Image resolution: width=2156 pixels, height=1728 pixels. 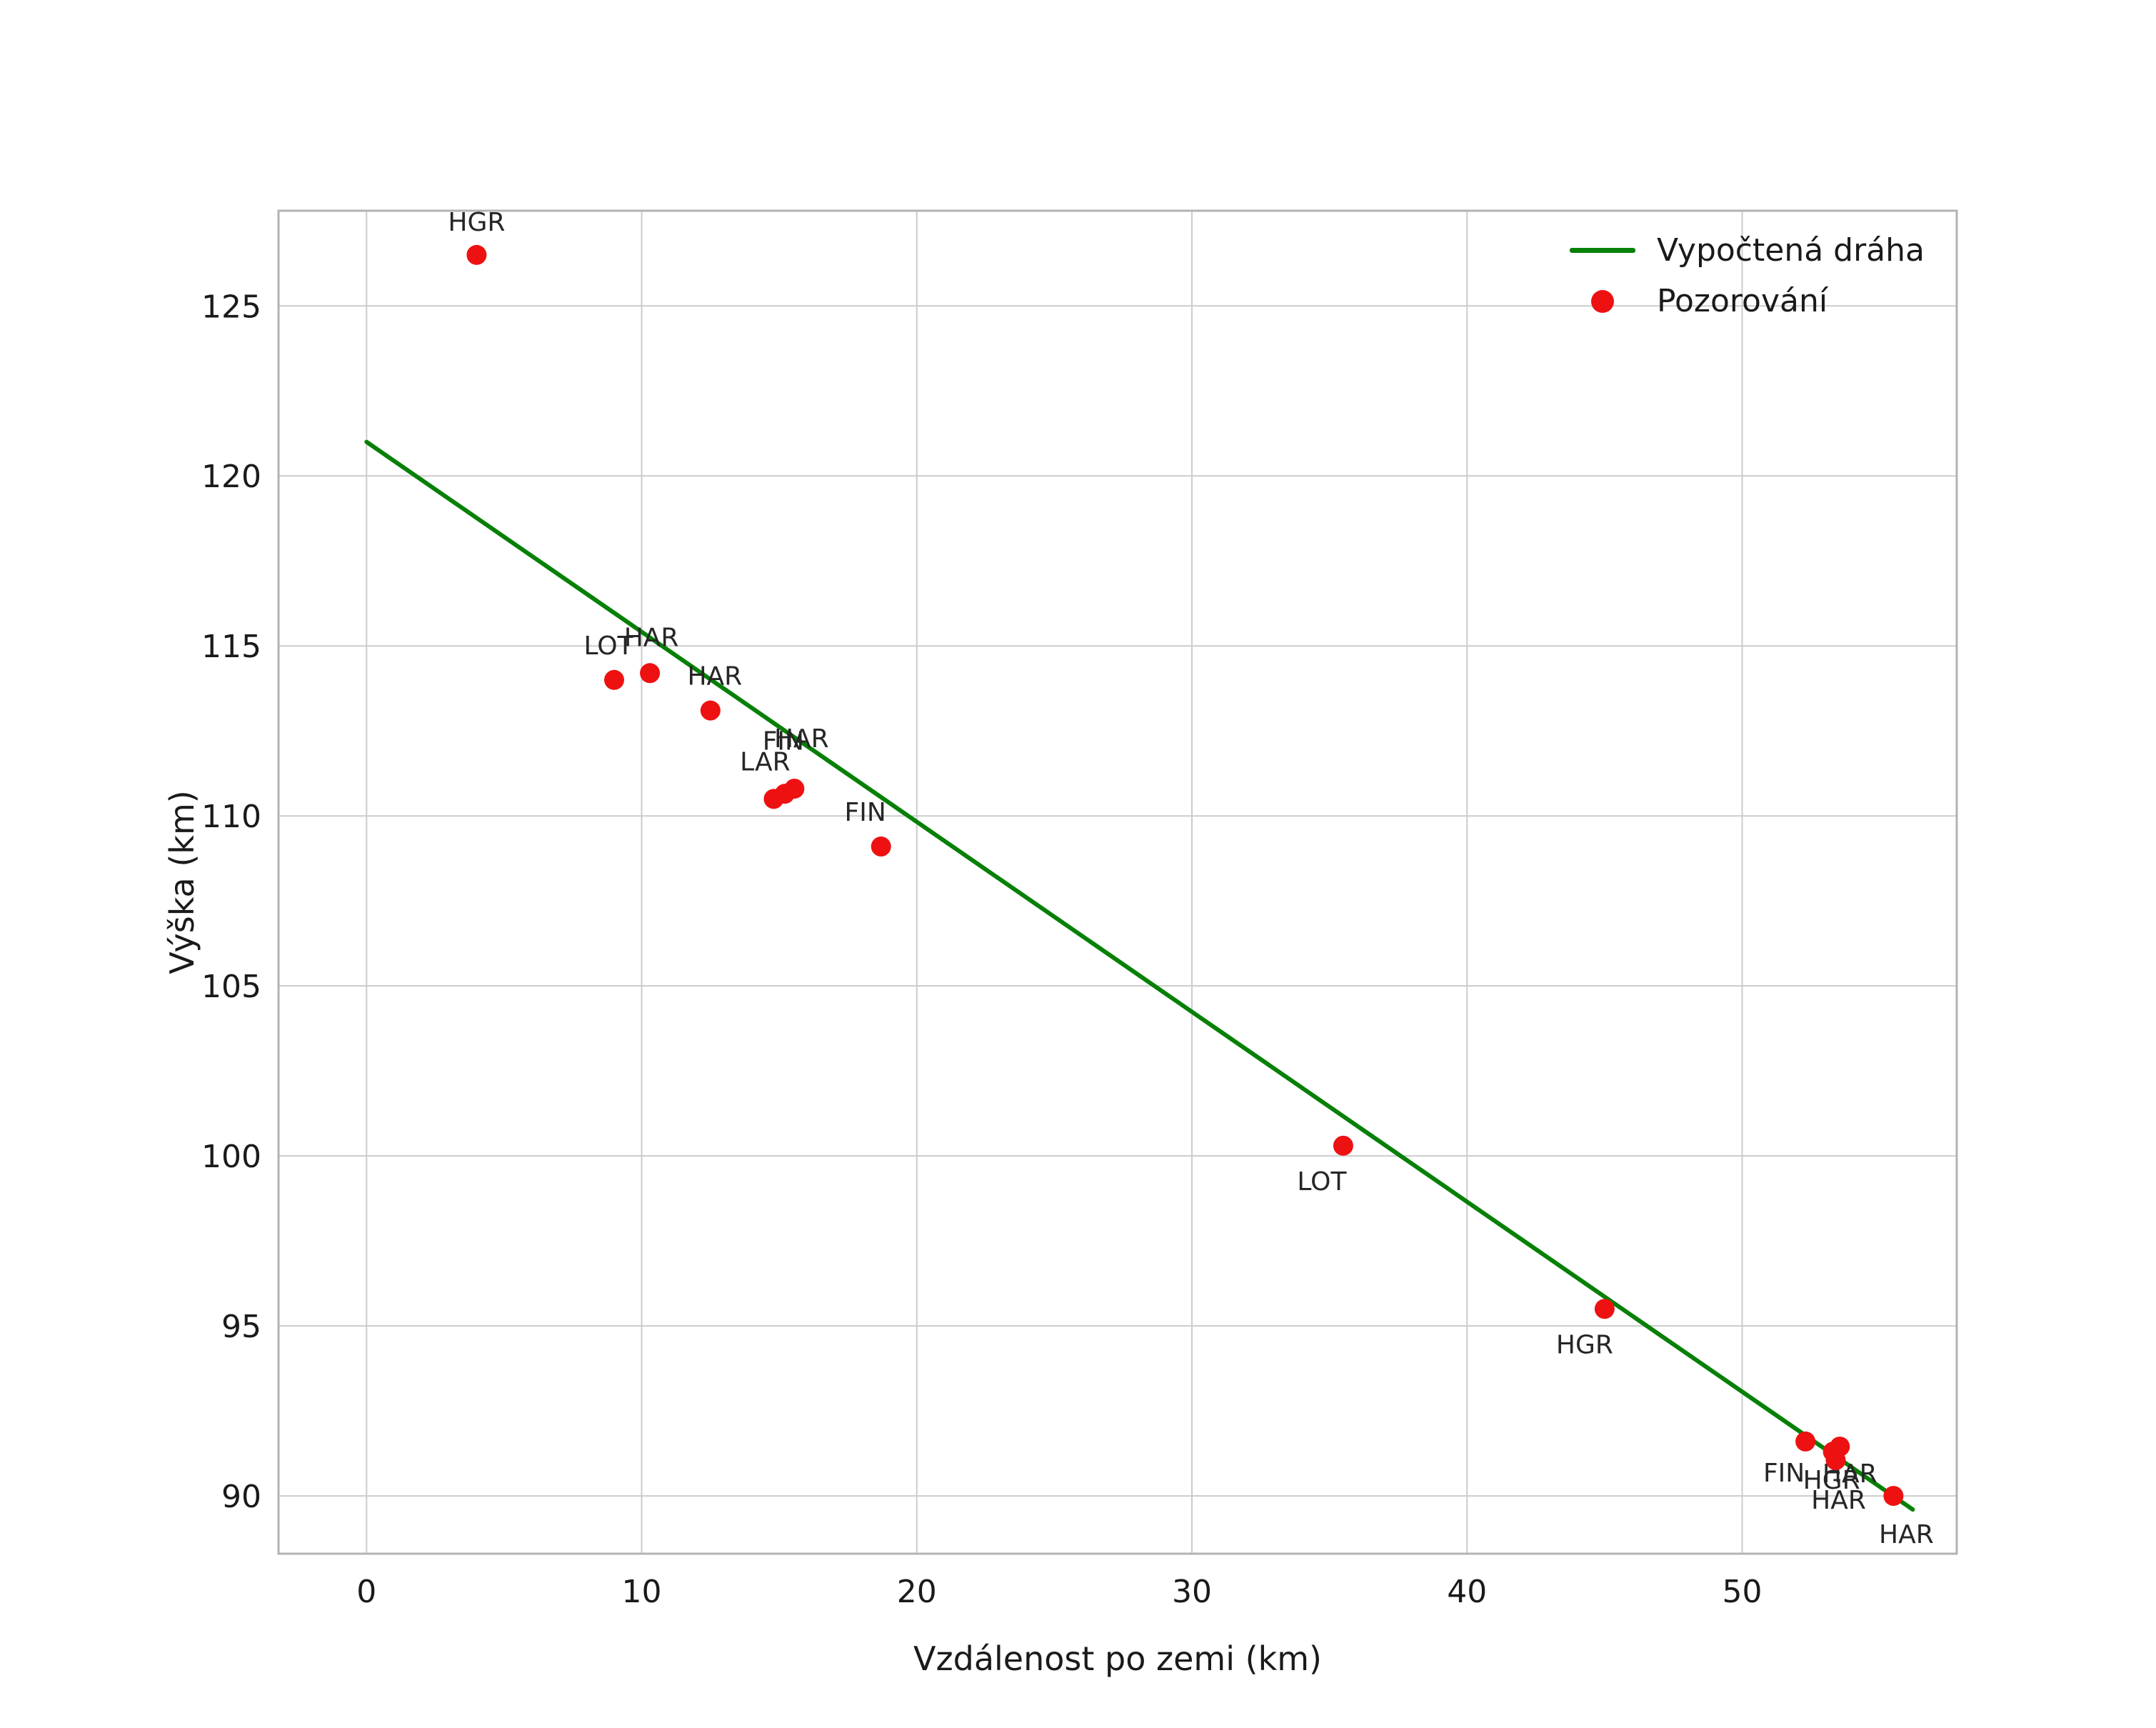 What do you see at coordinates (1743, 1592) in the screenshot?
I see `x-tick-label: 50` at bounding box center [1743, 1592].